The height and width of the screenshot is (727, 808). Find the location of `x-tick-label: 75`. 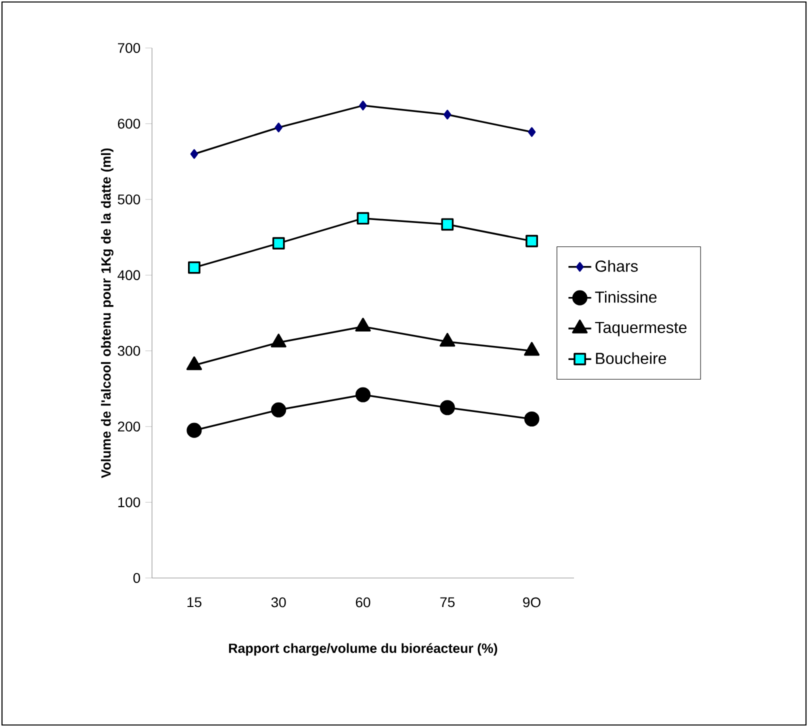

x-tick-label: 75 is located at coordinates (447, 602).